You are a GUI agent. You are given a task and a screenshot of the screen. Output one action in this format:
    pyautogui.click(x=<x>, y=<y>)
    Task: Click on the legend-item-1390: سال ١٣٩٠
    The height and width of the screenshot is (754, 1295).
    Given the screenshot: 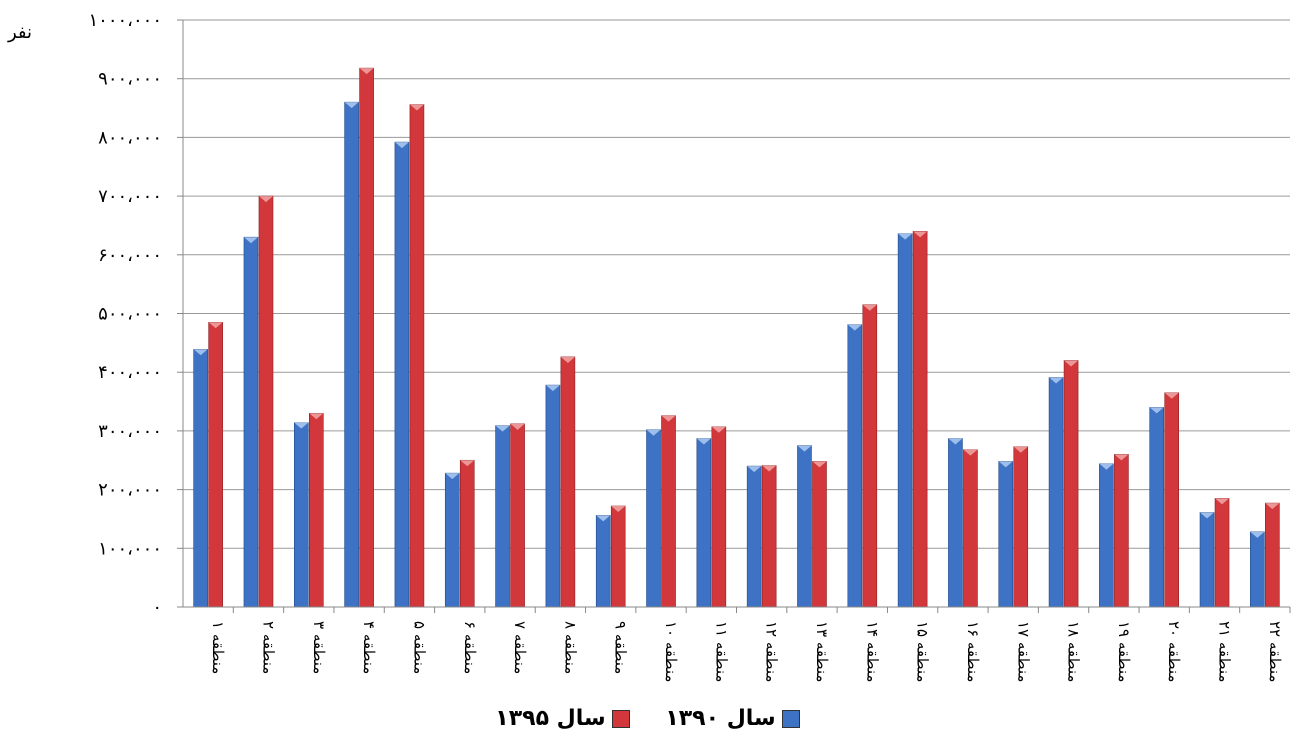 What is the action you would take?
    pyautogui.click(x=732, y=718)
    